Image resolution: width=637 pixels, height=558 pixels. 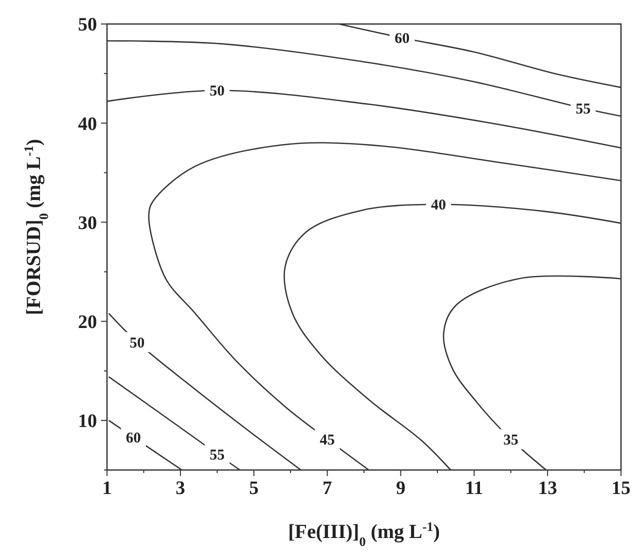 What do you see at coordinates (107, 488) in the screenshot?
I see `x-tick-label: 1` at bounding box center [107, 488].